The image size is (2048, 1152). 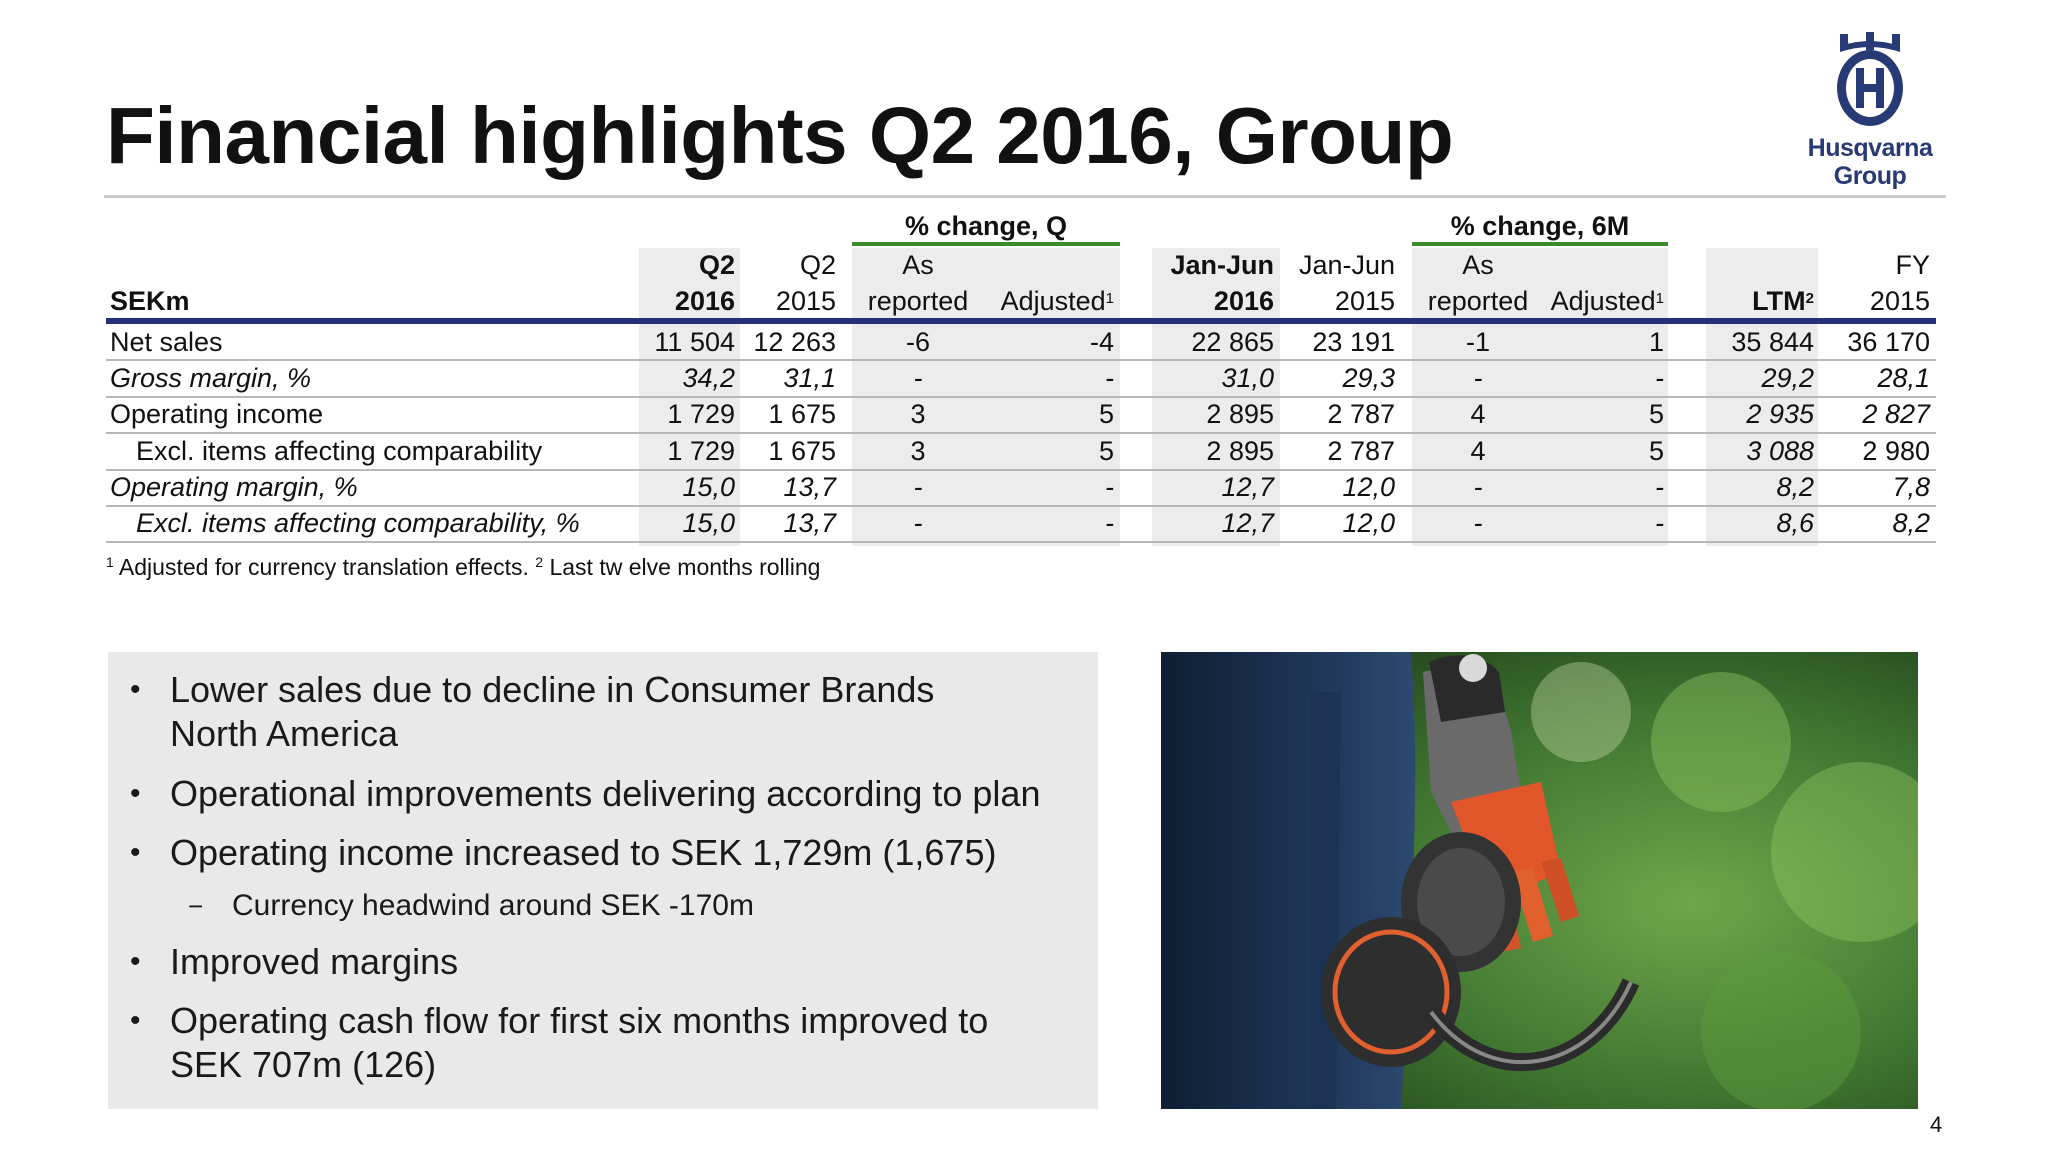 What do you see at coordinates (339, 451) in the screenshot?
I see `row-label: Excl. items affecting comparability` at bounding box center [339, 451].